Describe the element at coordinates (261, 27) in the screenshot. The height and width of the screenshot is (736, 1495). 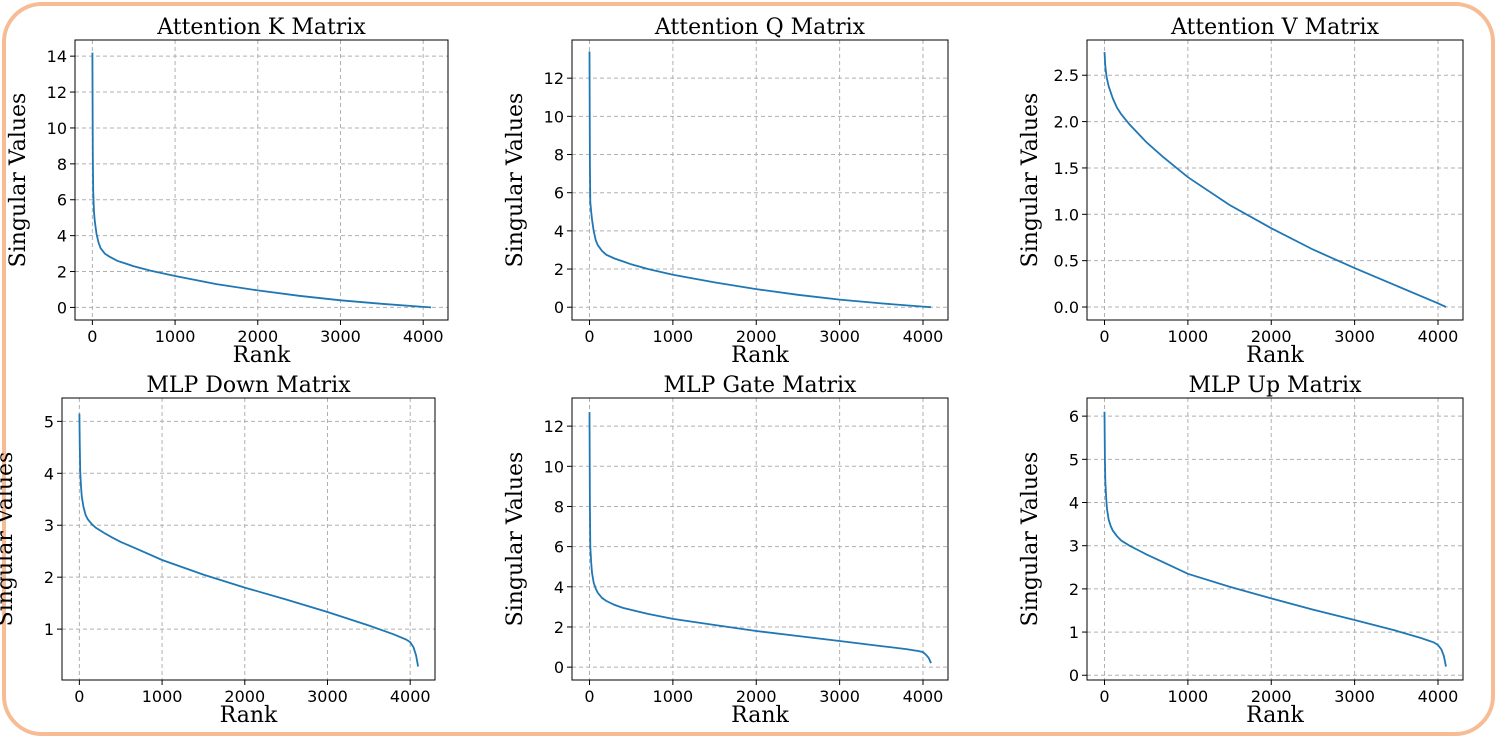
I see `subplot-title: Attention K Matrix` at that location.